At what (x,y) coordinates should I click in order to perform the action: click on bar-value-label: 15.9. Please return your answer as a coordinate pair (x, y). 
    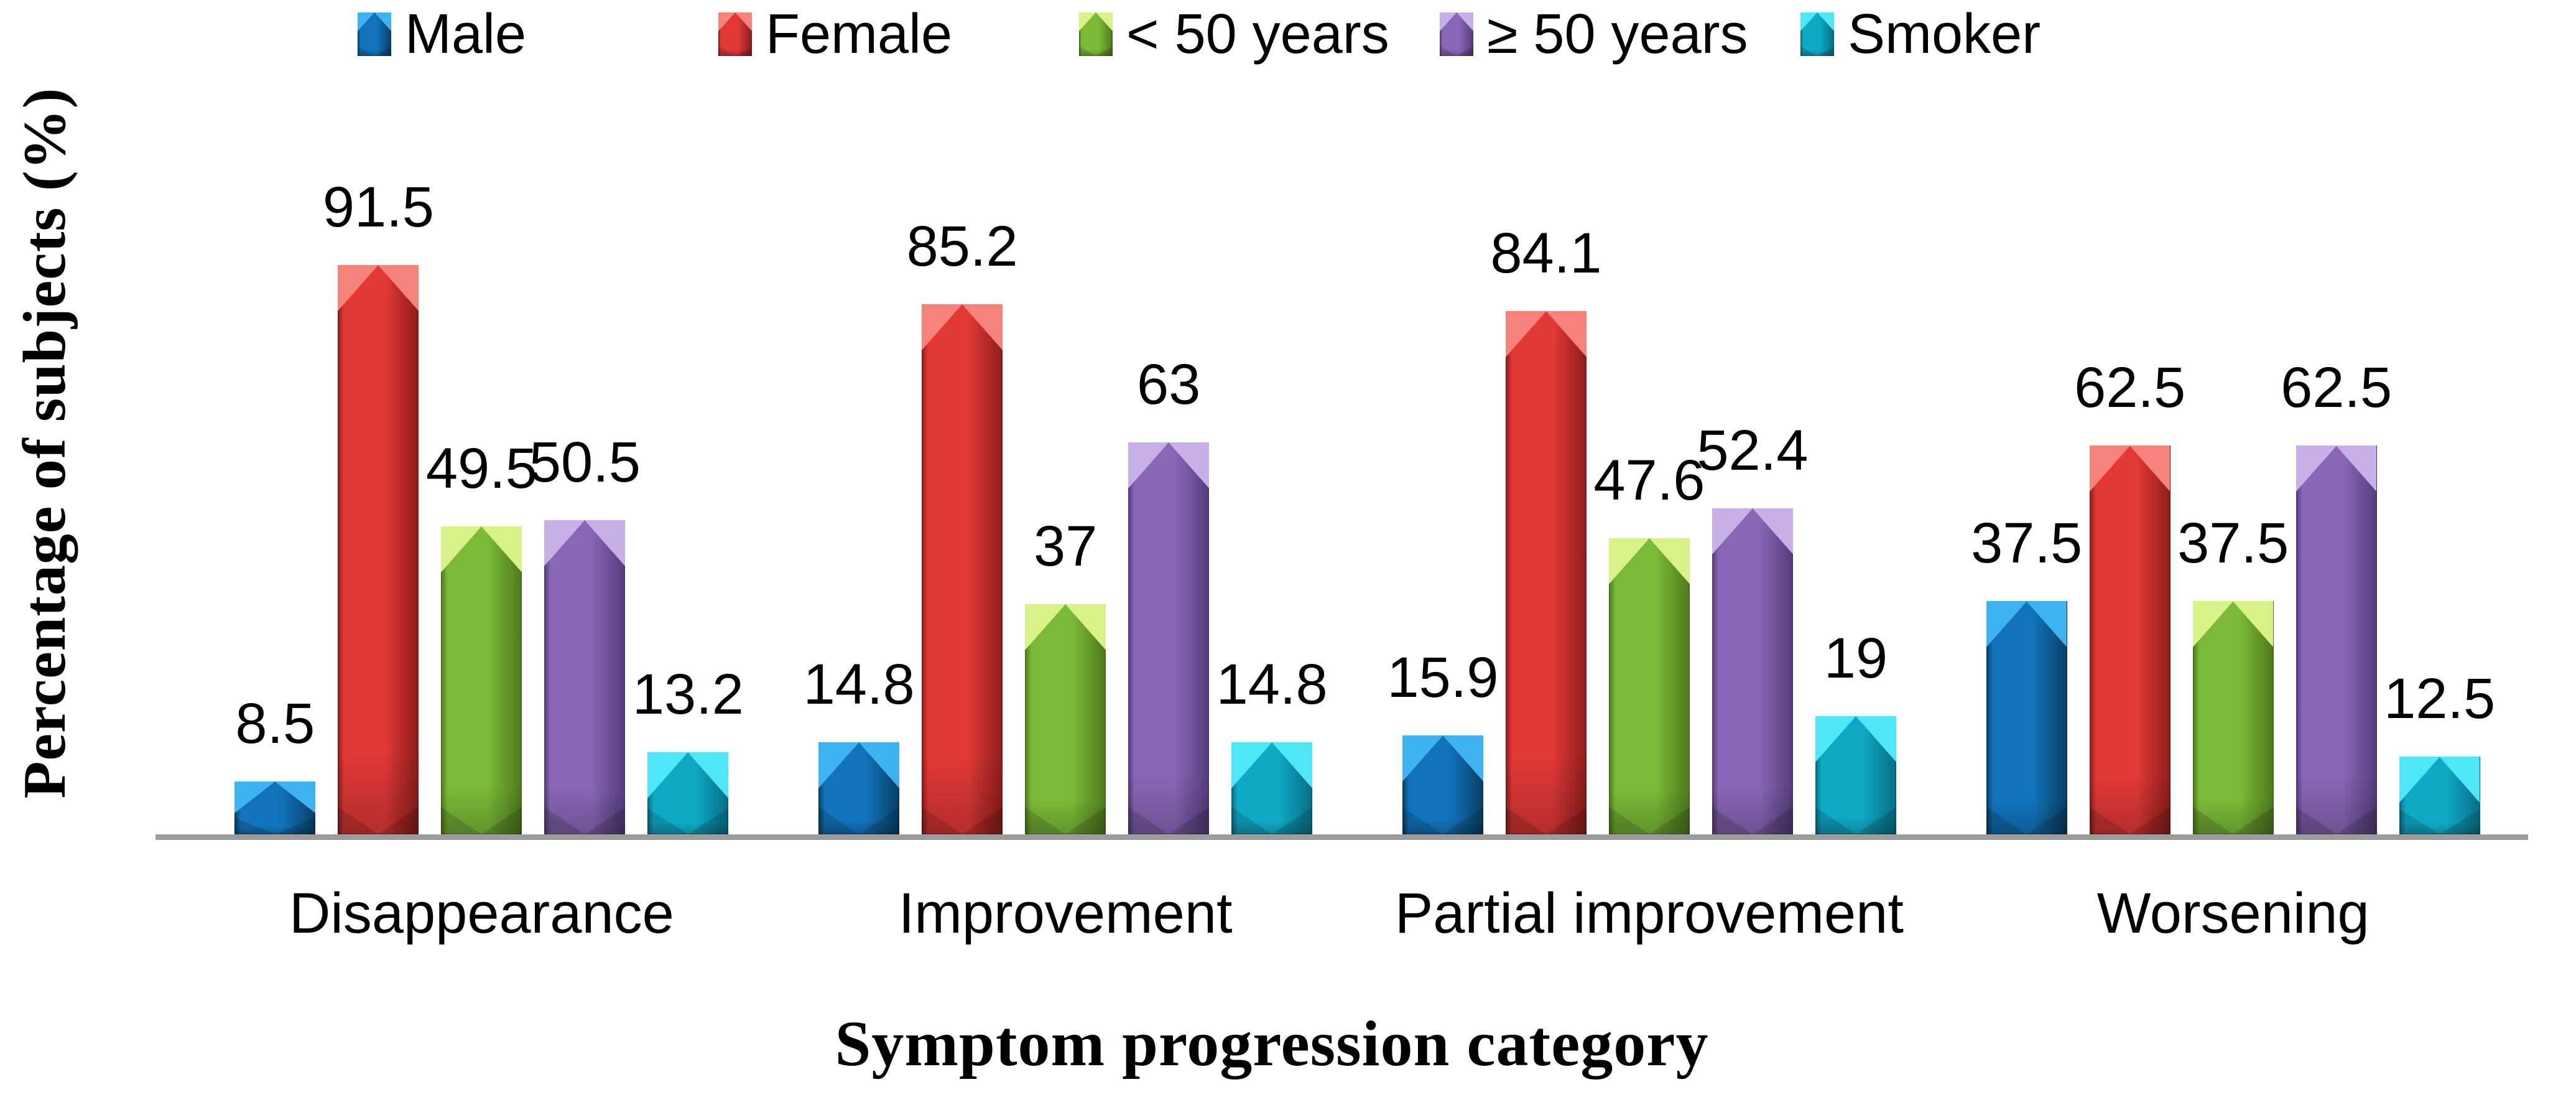
    Looking at the image, I should click on (1443, 678).